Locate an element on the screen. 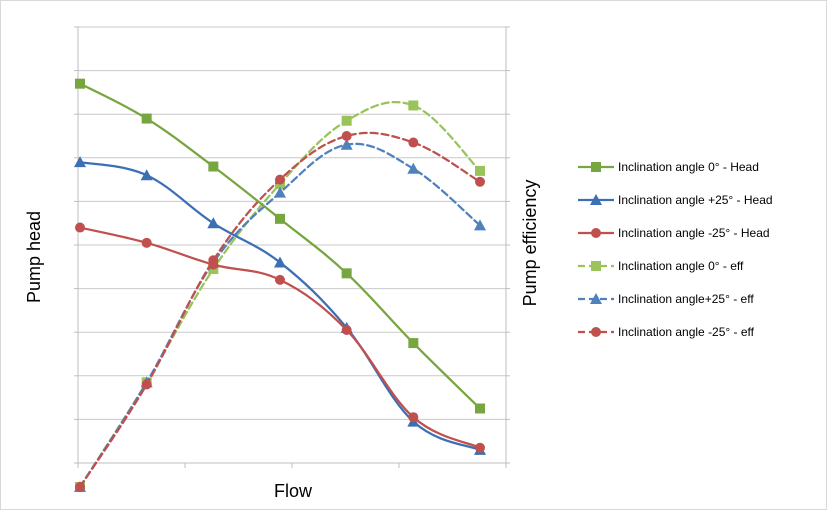 This screenshot has height=510, width=827. x-axis-title: Flow is located at coordinates (293, 491).